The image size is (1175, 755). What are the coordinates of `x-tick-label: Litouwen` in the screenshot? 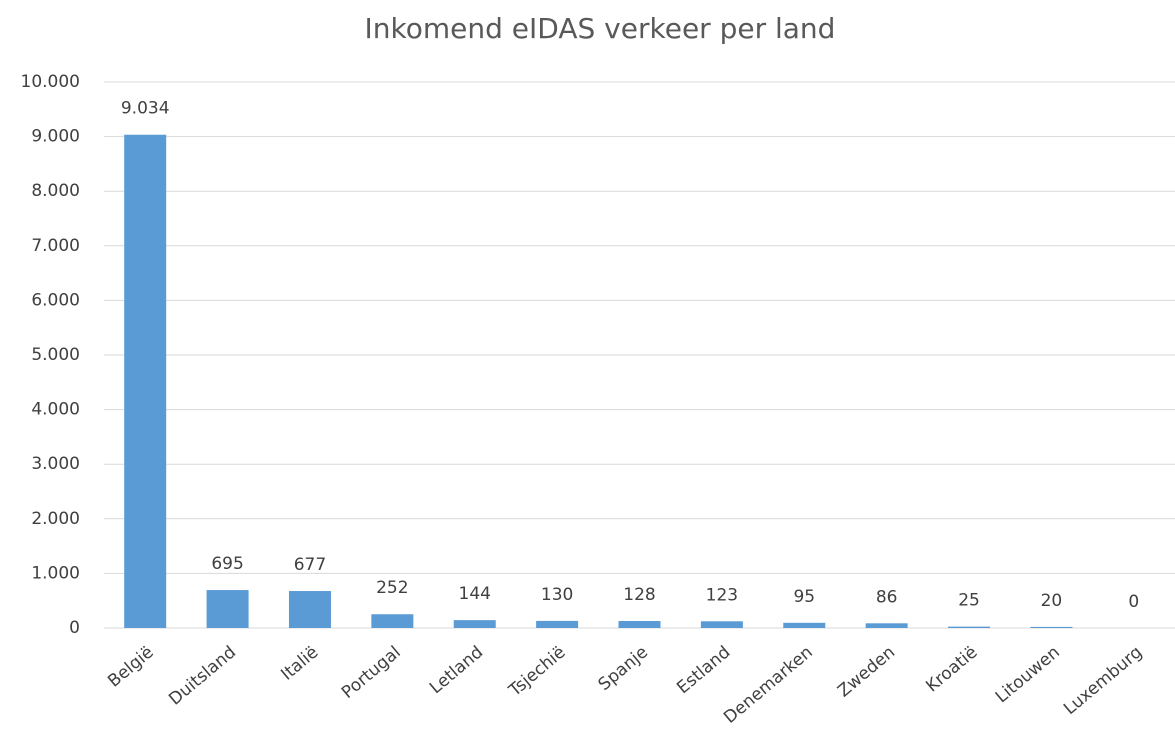 It's located at (1028, 674).